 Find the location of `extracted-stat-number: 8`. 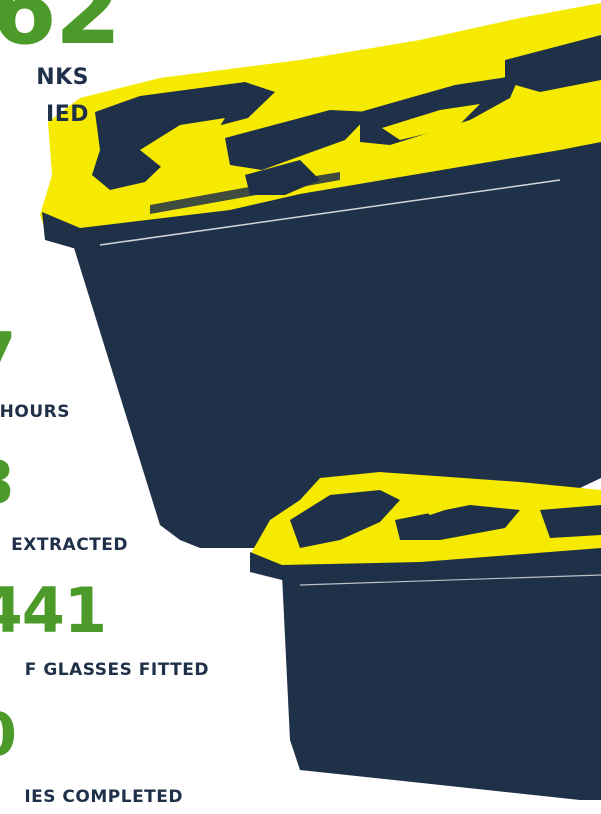

extracted-stat-number: 8 is located at coordinates (7, 483).